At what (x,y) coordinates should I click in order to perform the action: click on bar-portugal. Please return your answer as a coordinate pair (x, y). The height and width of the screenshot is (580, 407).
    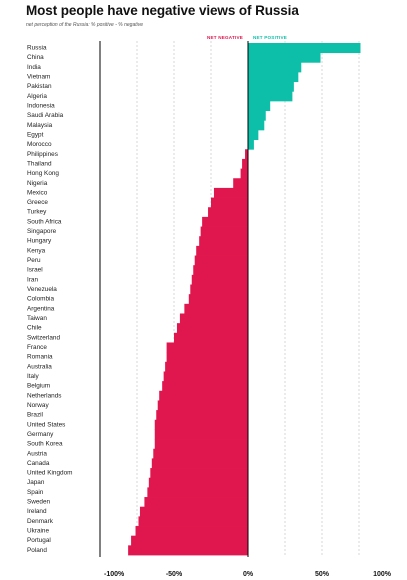
    Looking at the image, I should click on (189, 540).